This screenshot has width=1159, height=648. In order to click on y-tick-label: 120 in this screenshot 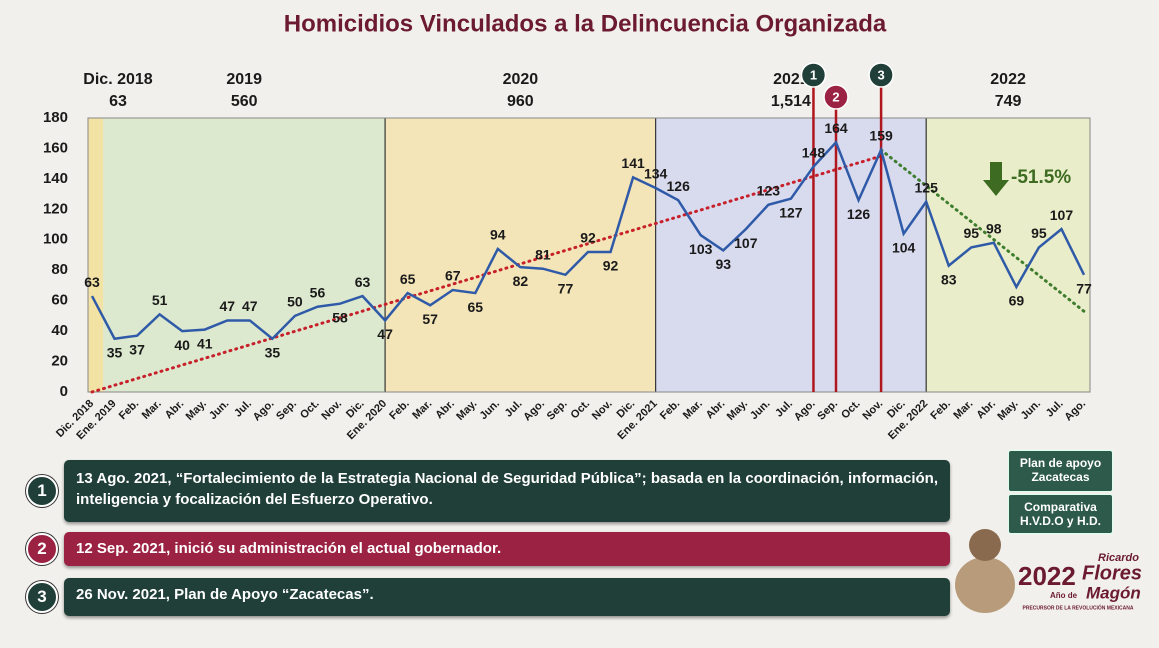, I will do `click(55, 208)`.